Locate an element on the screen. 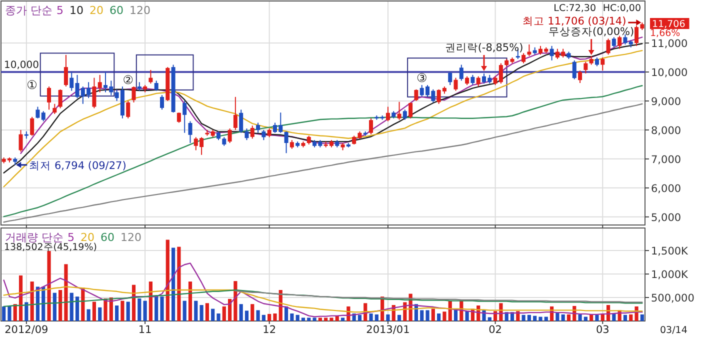 This screenshot has height=337, width=720. annotation: HC:0,00 is located at coordinates (621, 8).